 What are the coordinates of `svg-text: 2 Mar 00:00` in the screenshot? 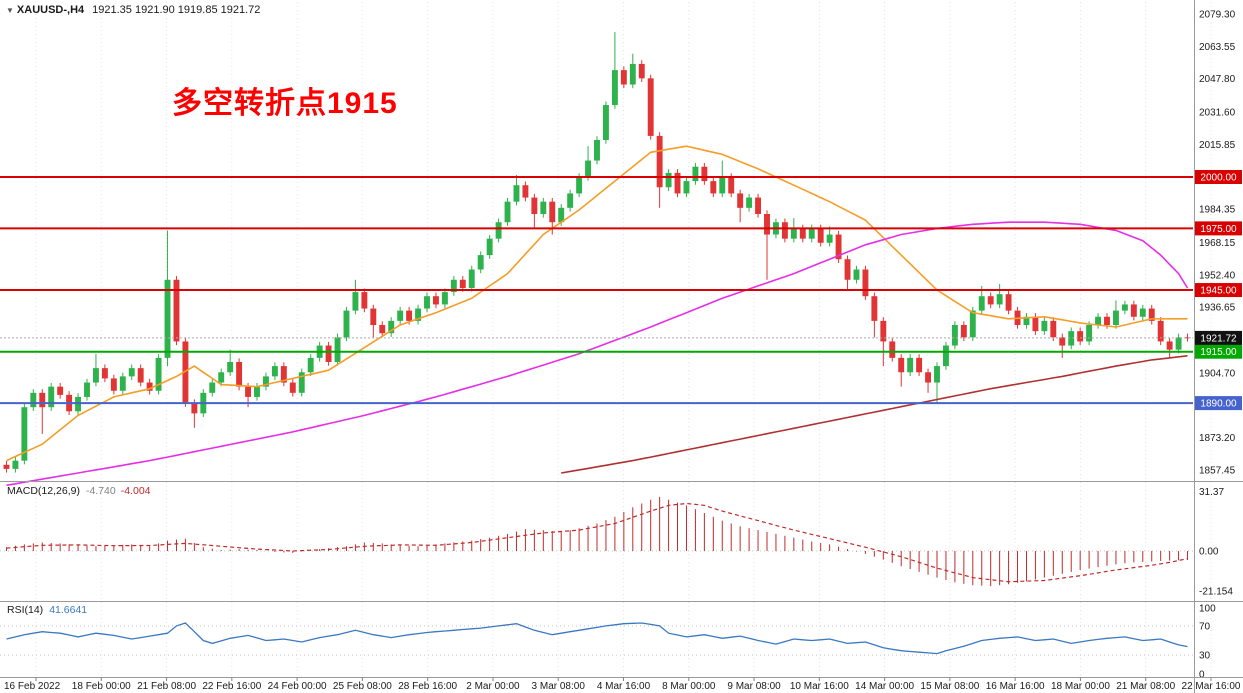 It's located at (493, 686).